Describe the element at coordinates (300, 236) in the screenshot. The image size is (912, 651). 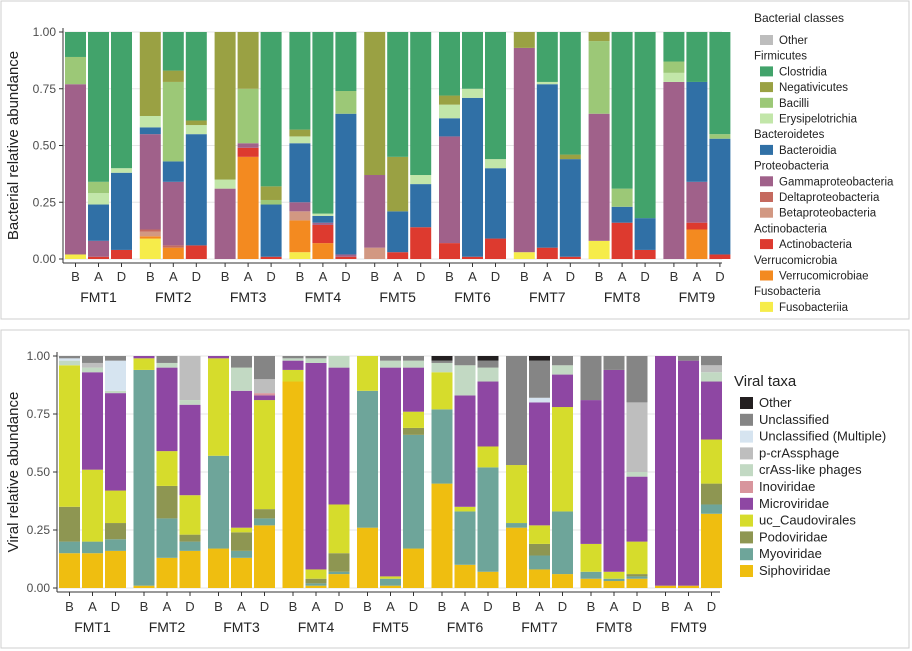
I see `bacterial-bar-segment-verrucomicrobiae` at that location.